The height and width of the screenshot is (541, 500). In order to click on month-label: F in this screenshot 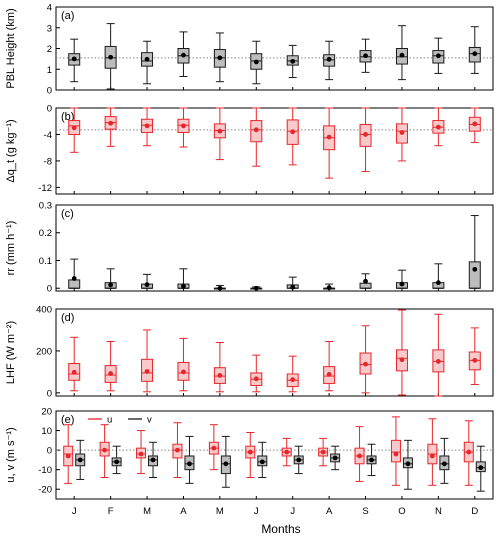, I will do `click(111, 511)`.